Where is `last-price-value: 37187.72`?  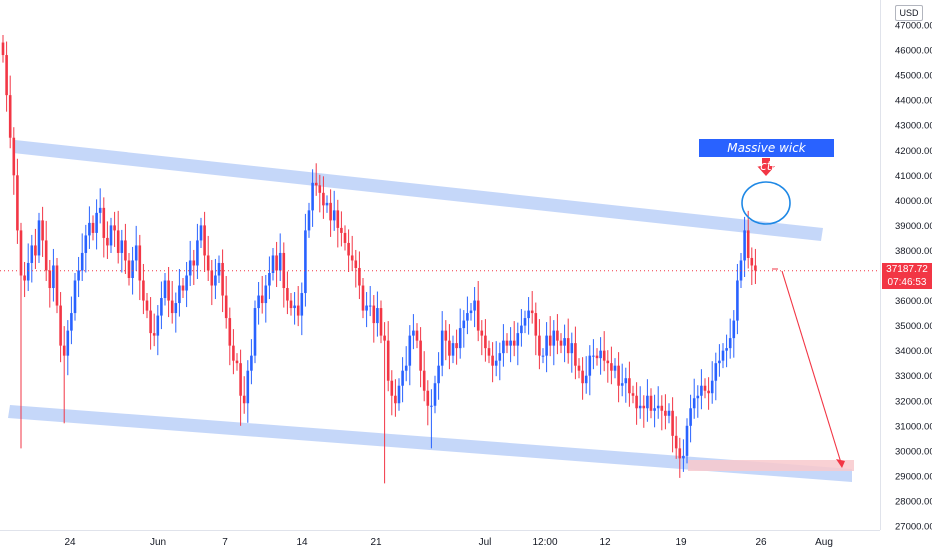 last-price-value: 37187.72 is located at coordinates (907, 269).